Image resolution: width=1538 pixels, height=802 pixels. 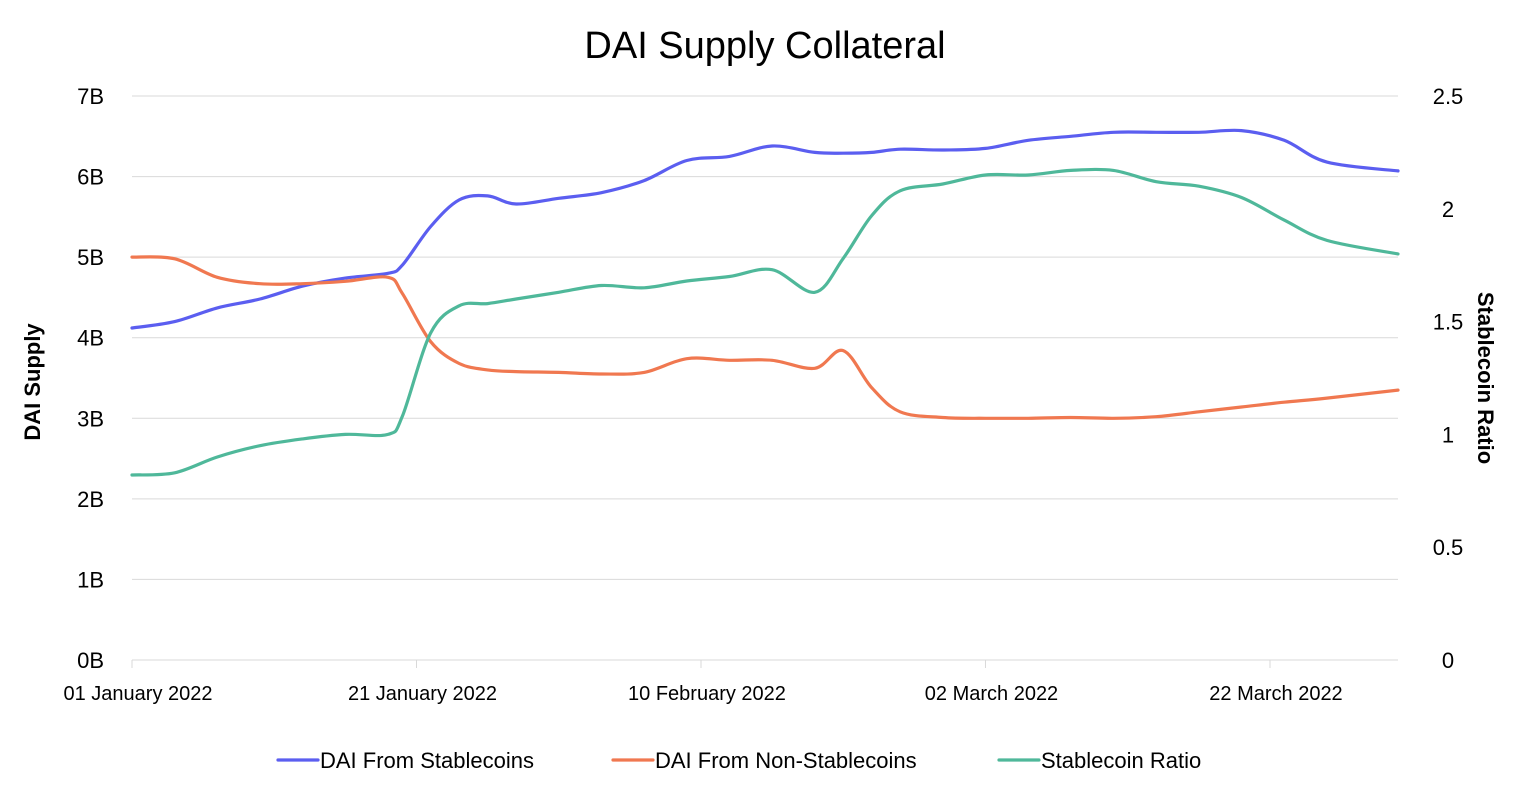 I want to click on legend-label-dai-from-non-stablecoins: DAI From Non-Stablecoins, so click(x=786, y=760).